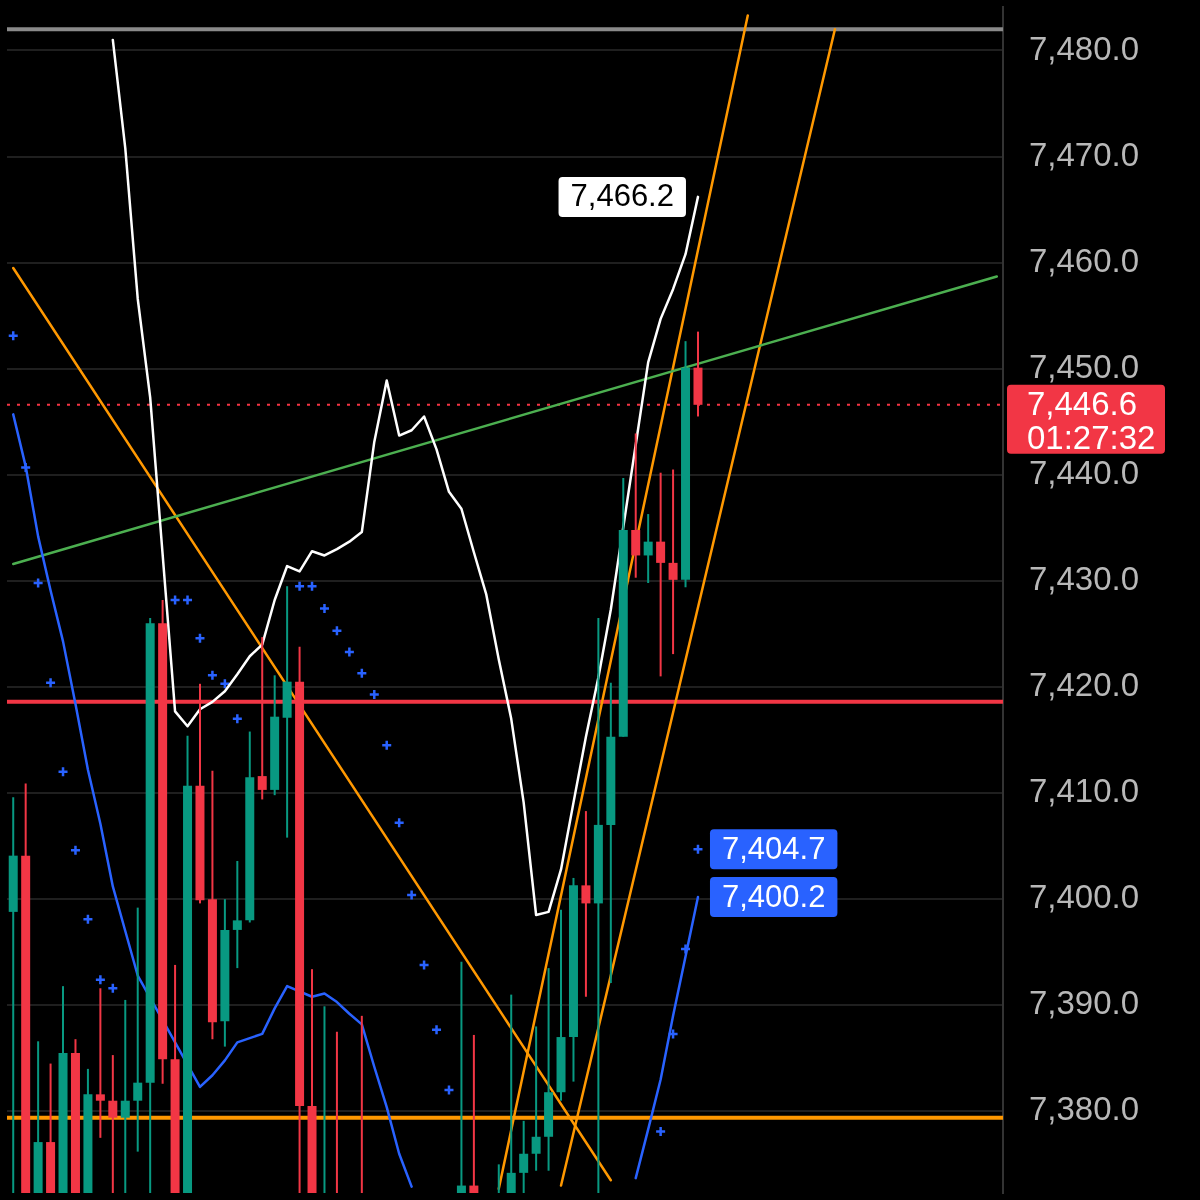 The width and height of the screenshot is (1200, 1200). I want to click on y-tick-label: 7,410.0, so click(1084, 791).